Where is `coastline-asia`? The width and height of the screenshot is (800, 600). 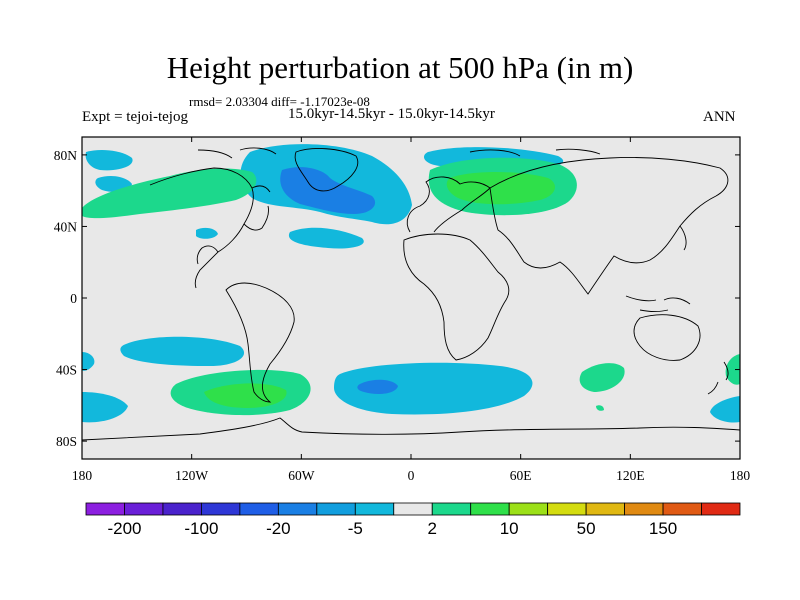
coastline-asia is located at coordinates (609, 226).